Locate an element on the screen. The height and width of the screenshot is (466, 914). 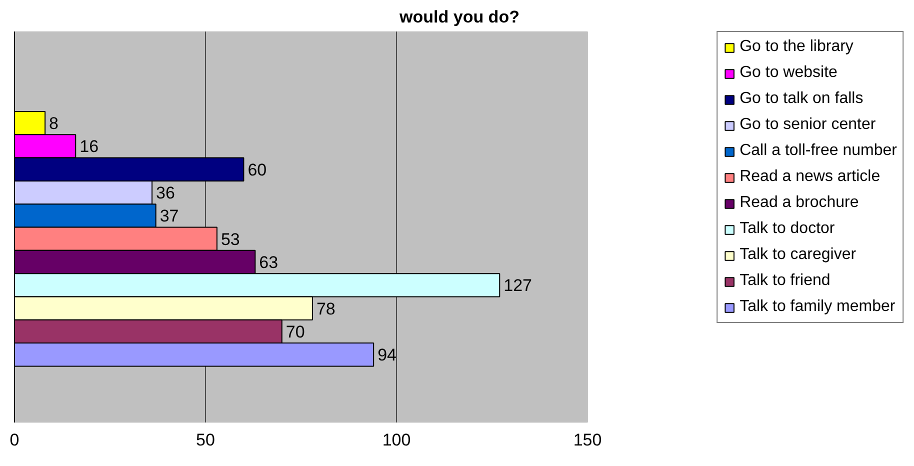
chart-title: would you do? is located at coordinates (459, 17).